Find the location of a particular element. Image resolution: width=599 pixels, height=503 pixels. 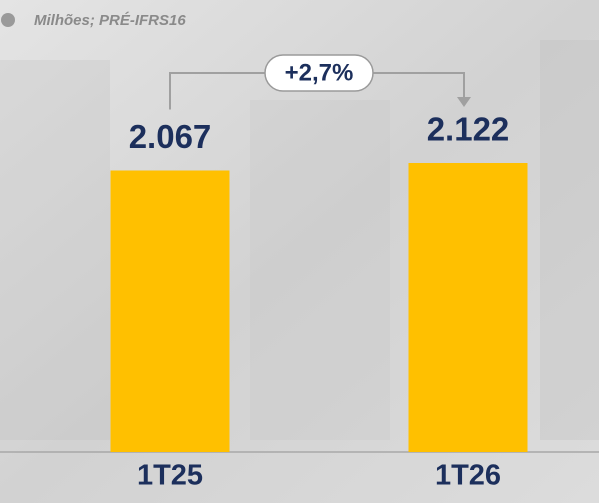

subtitle: Milhões; PRÉ-IFRS16 is located at coordinates (110, 20).